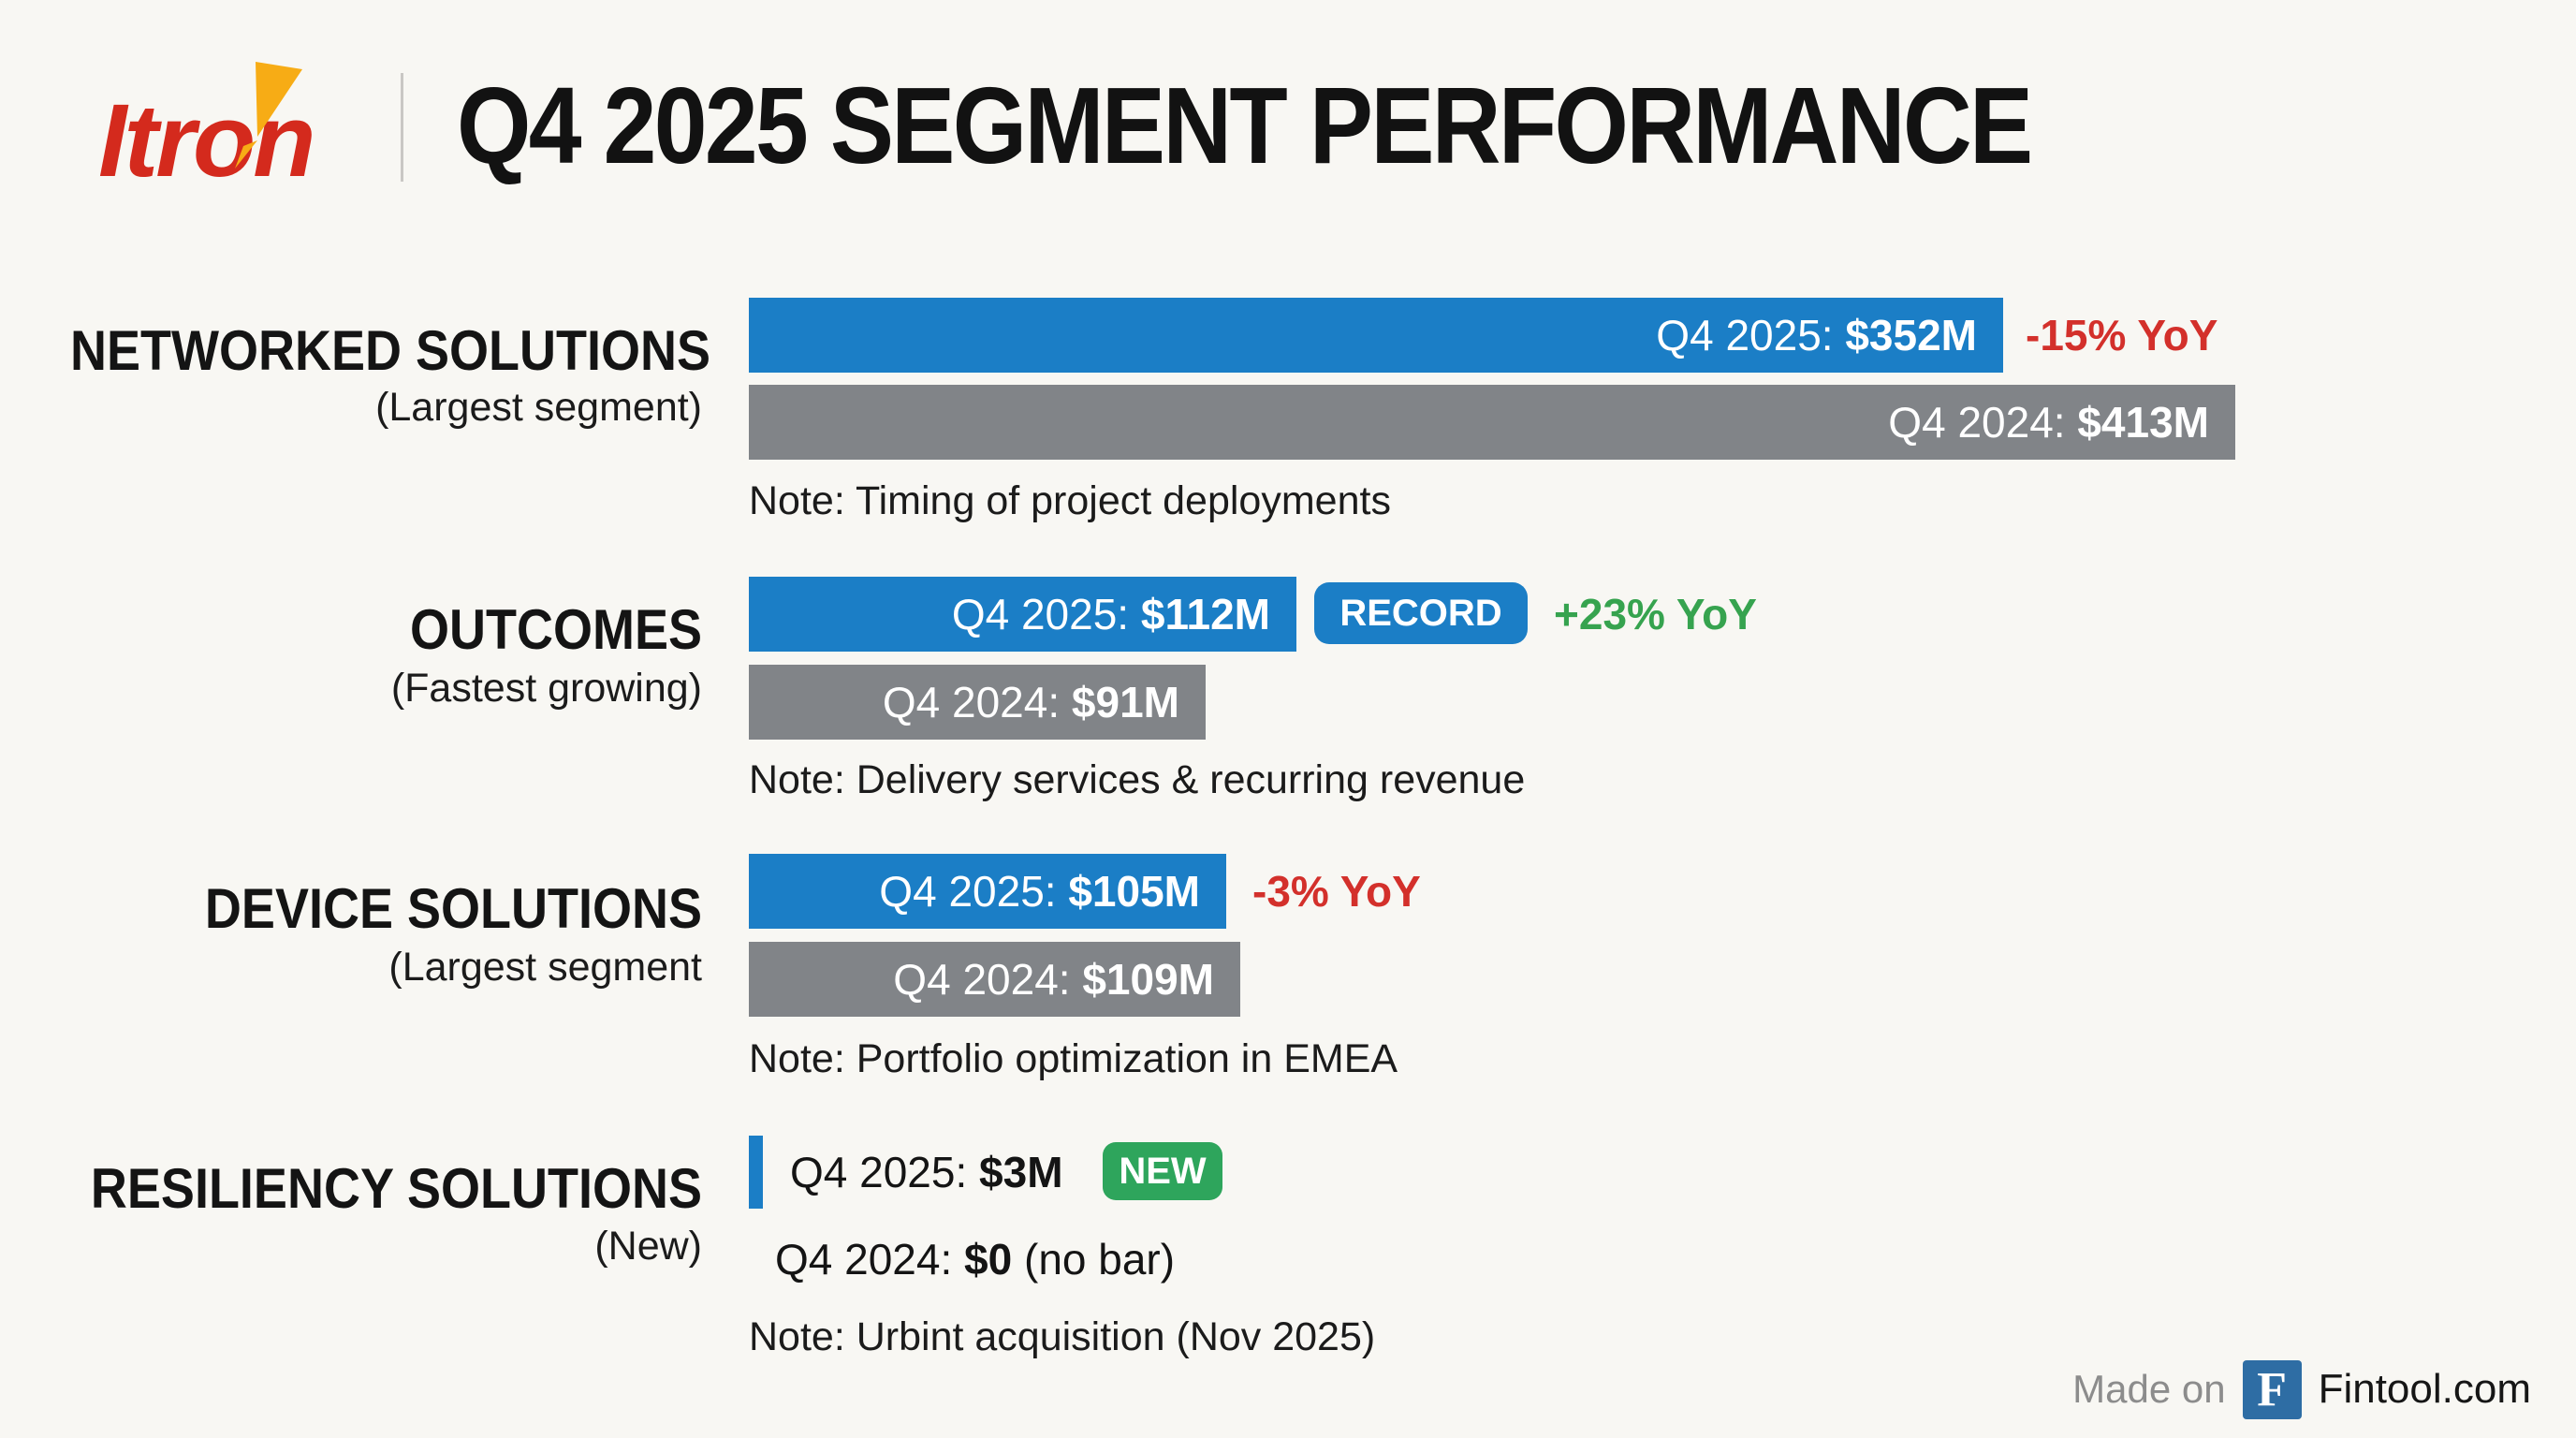 Image resolution: width=2576 pixels, height=1438 pixels. I want to click on segment-label-networked: NETWORKED SOLUTIONS, so click(390, 350).